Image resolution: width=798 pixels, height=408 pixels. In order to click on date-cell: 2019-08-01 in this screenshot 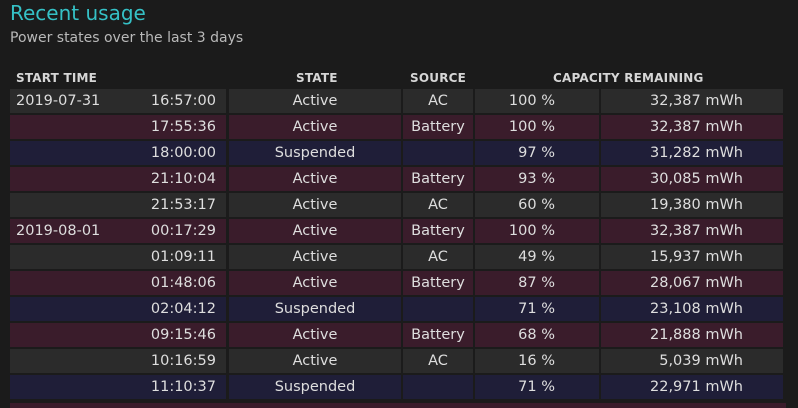, I will do `click(118, 231)`.